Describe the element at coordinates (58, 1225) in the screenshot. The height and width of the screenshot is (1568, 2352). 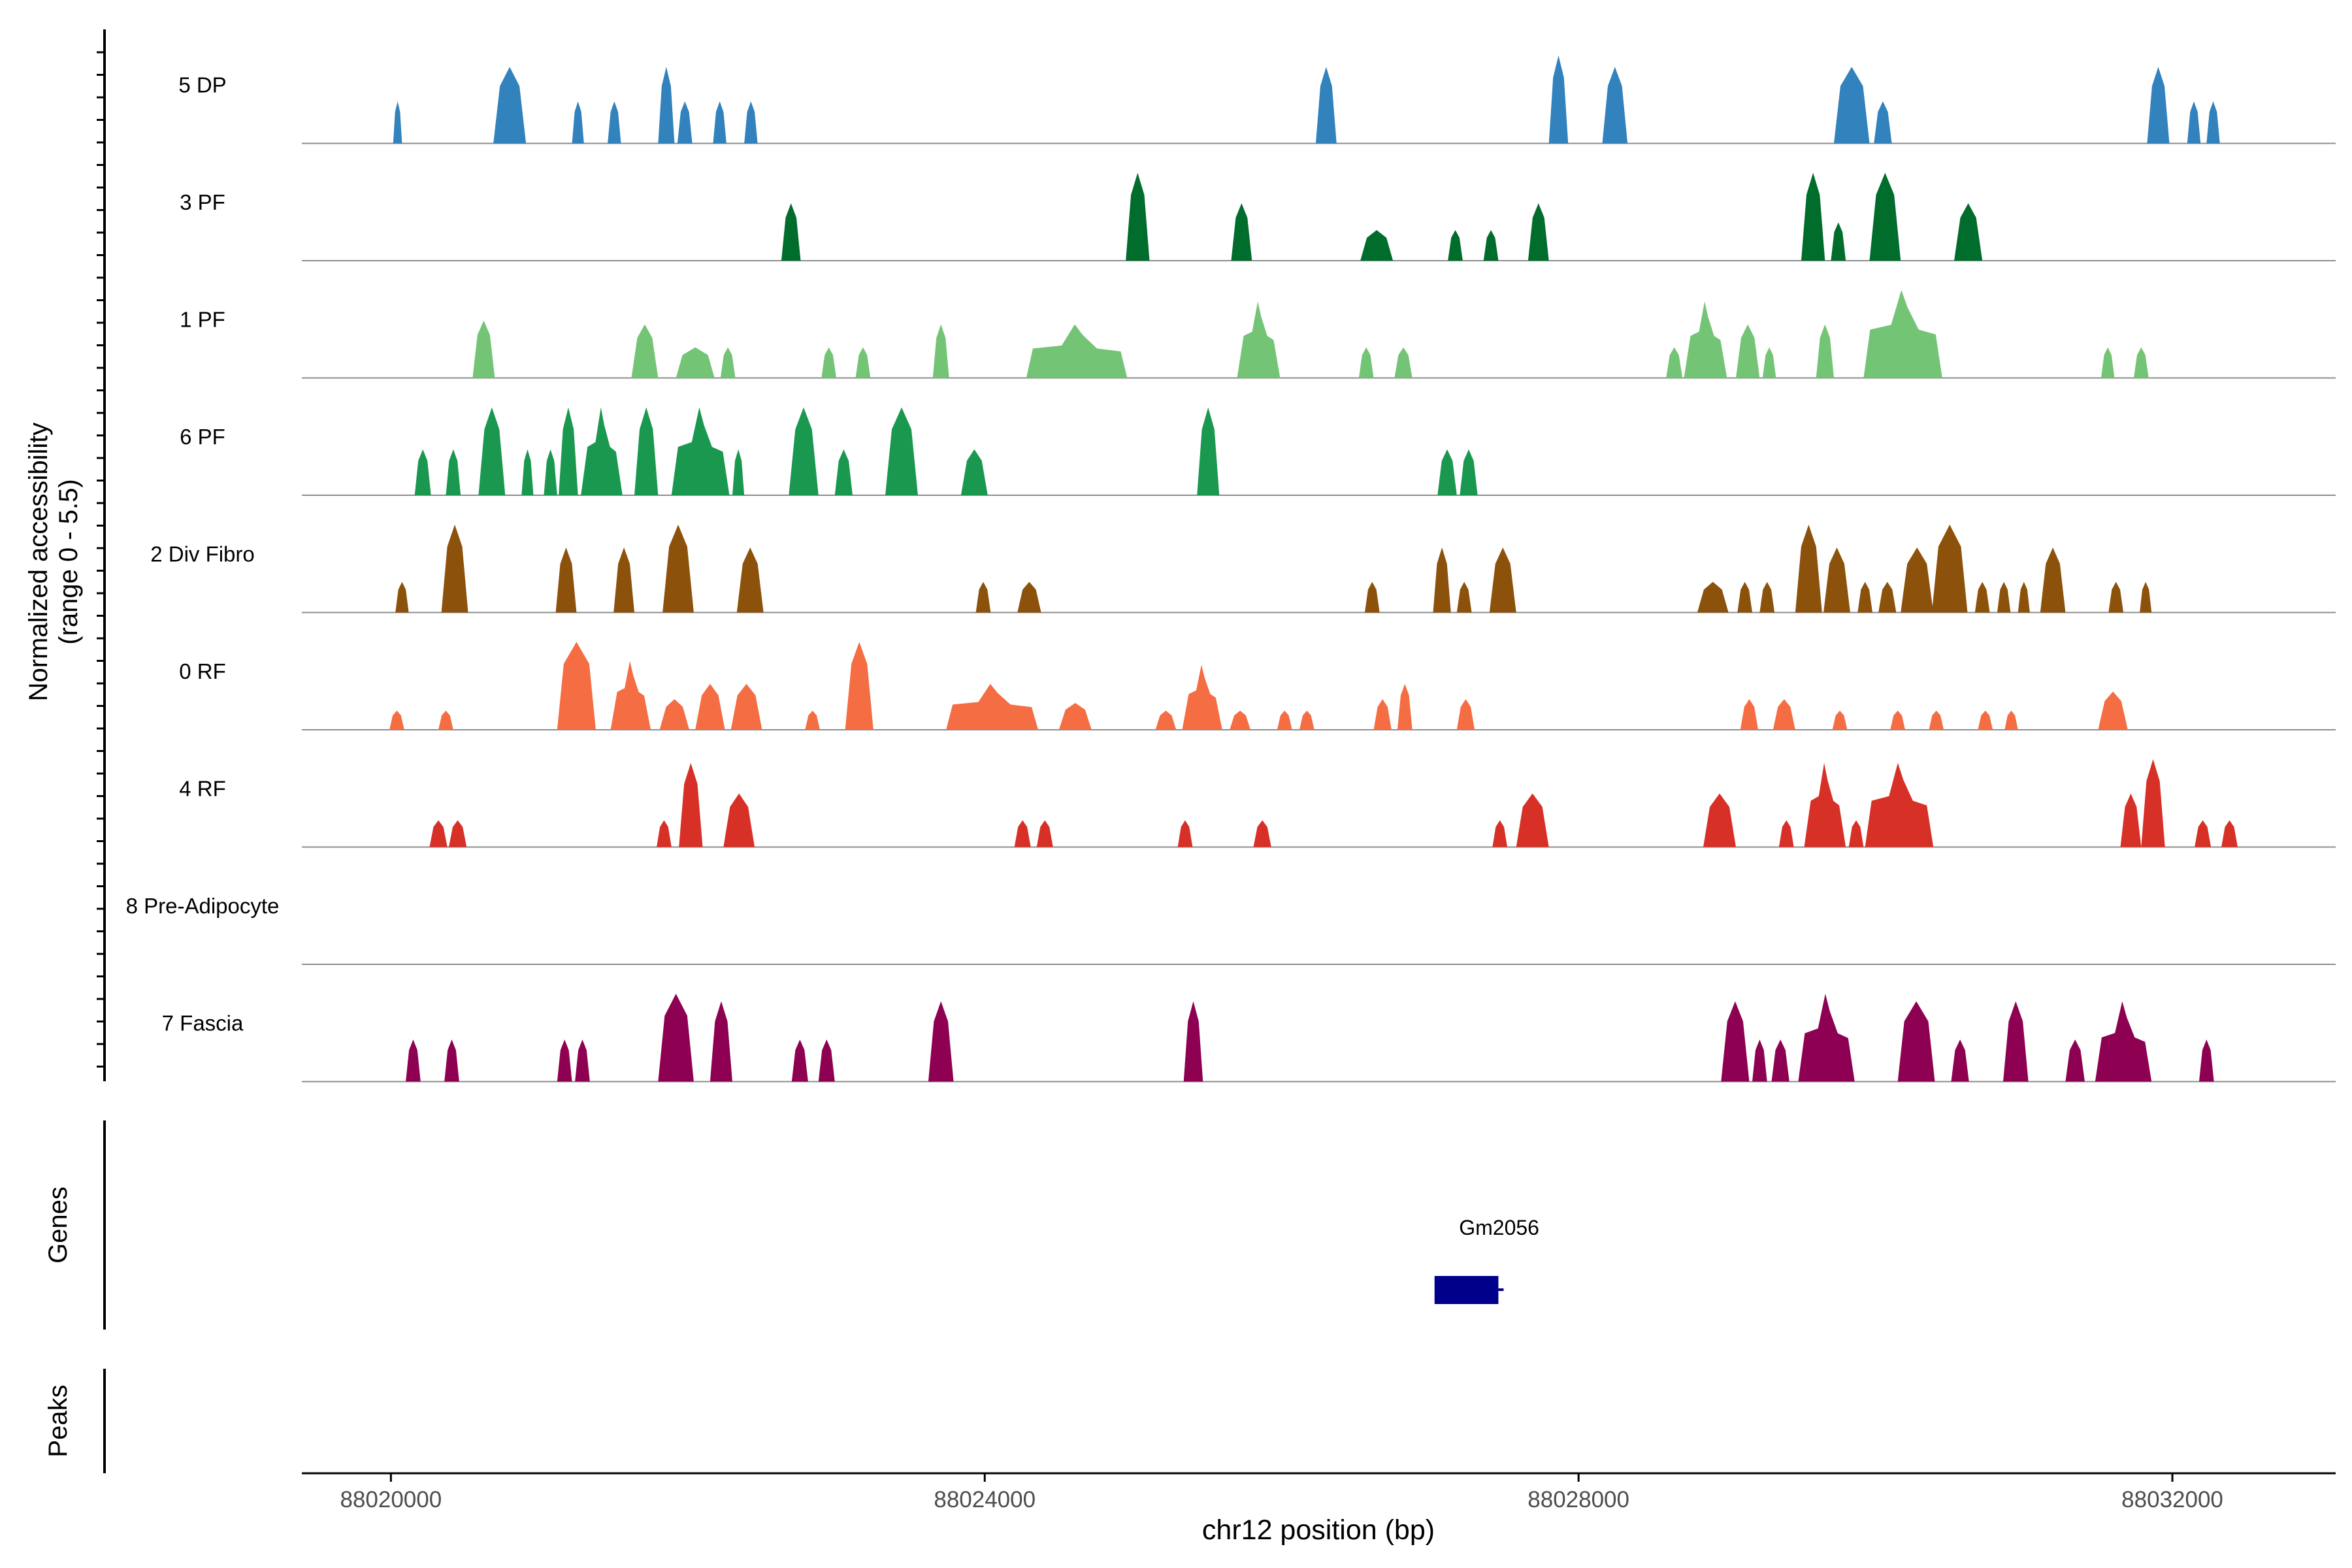
I see `genes-label: Genes` at that location.